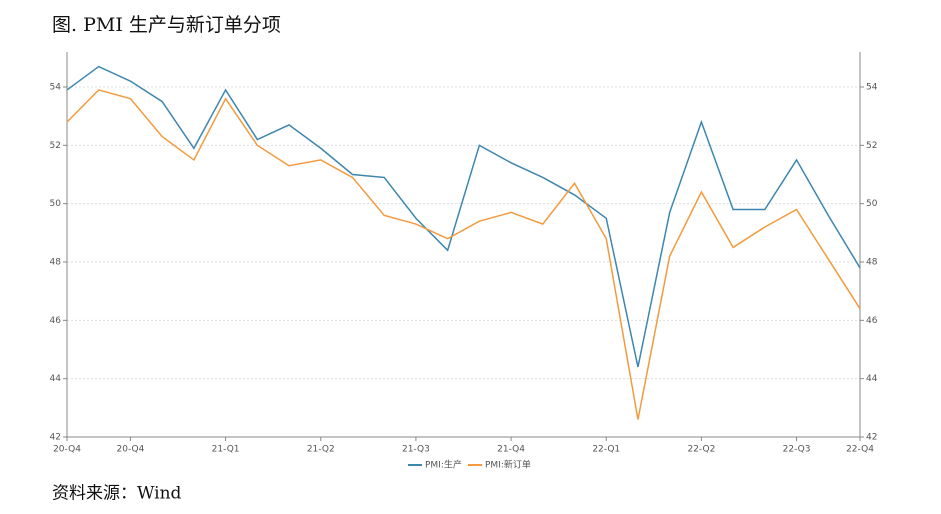  I want to click on y2-tick-label: 44, so click(872, 379).